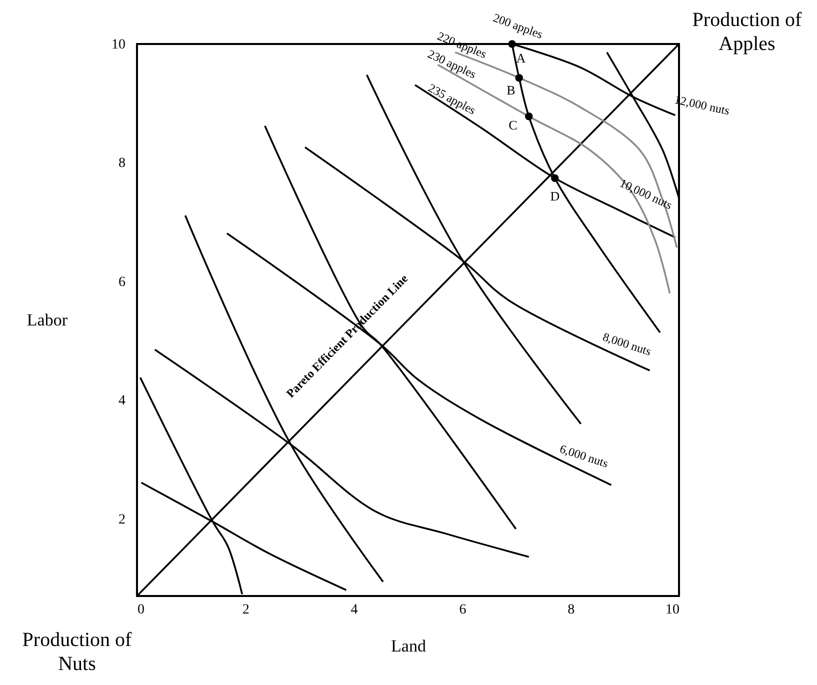 The height and width of the screenshot is (685, 817). I want to click on annotation: 8,000 nuts, so click(627, 344).